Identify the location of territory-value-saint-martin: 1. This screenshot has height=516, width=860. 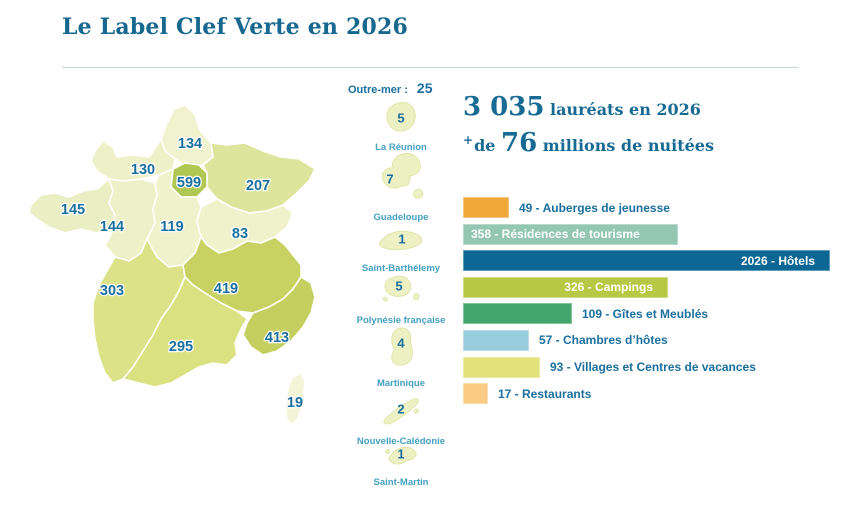
(401, 453).